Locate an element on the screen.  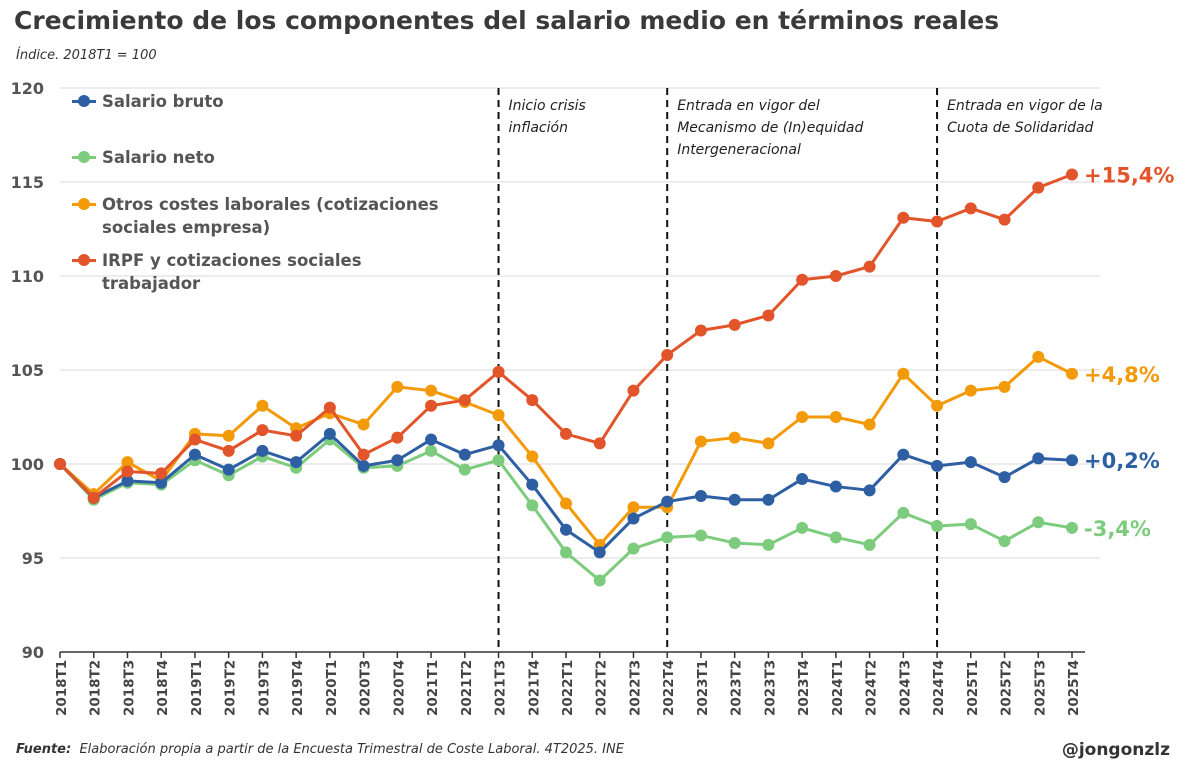
x-tick-label: 2018T1 is located at coordinates (62, 688).